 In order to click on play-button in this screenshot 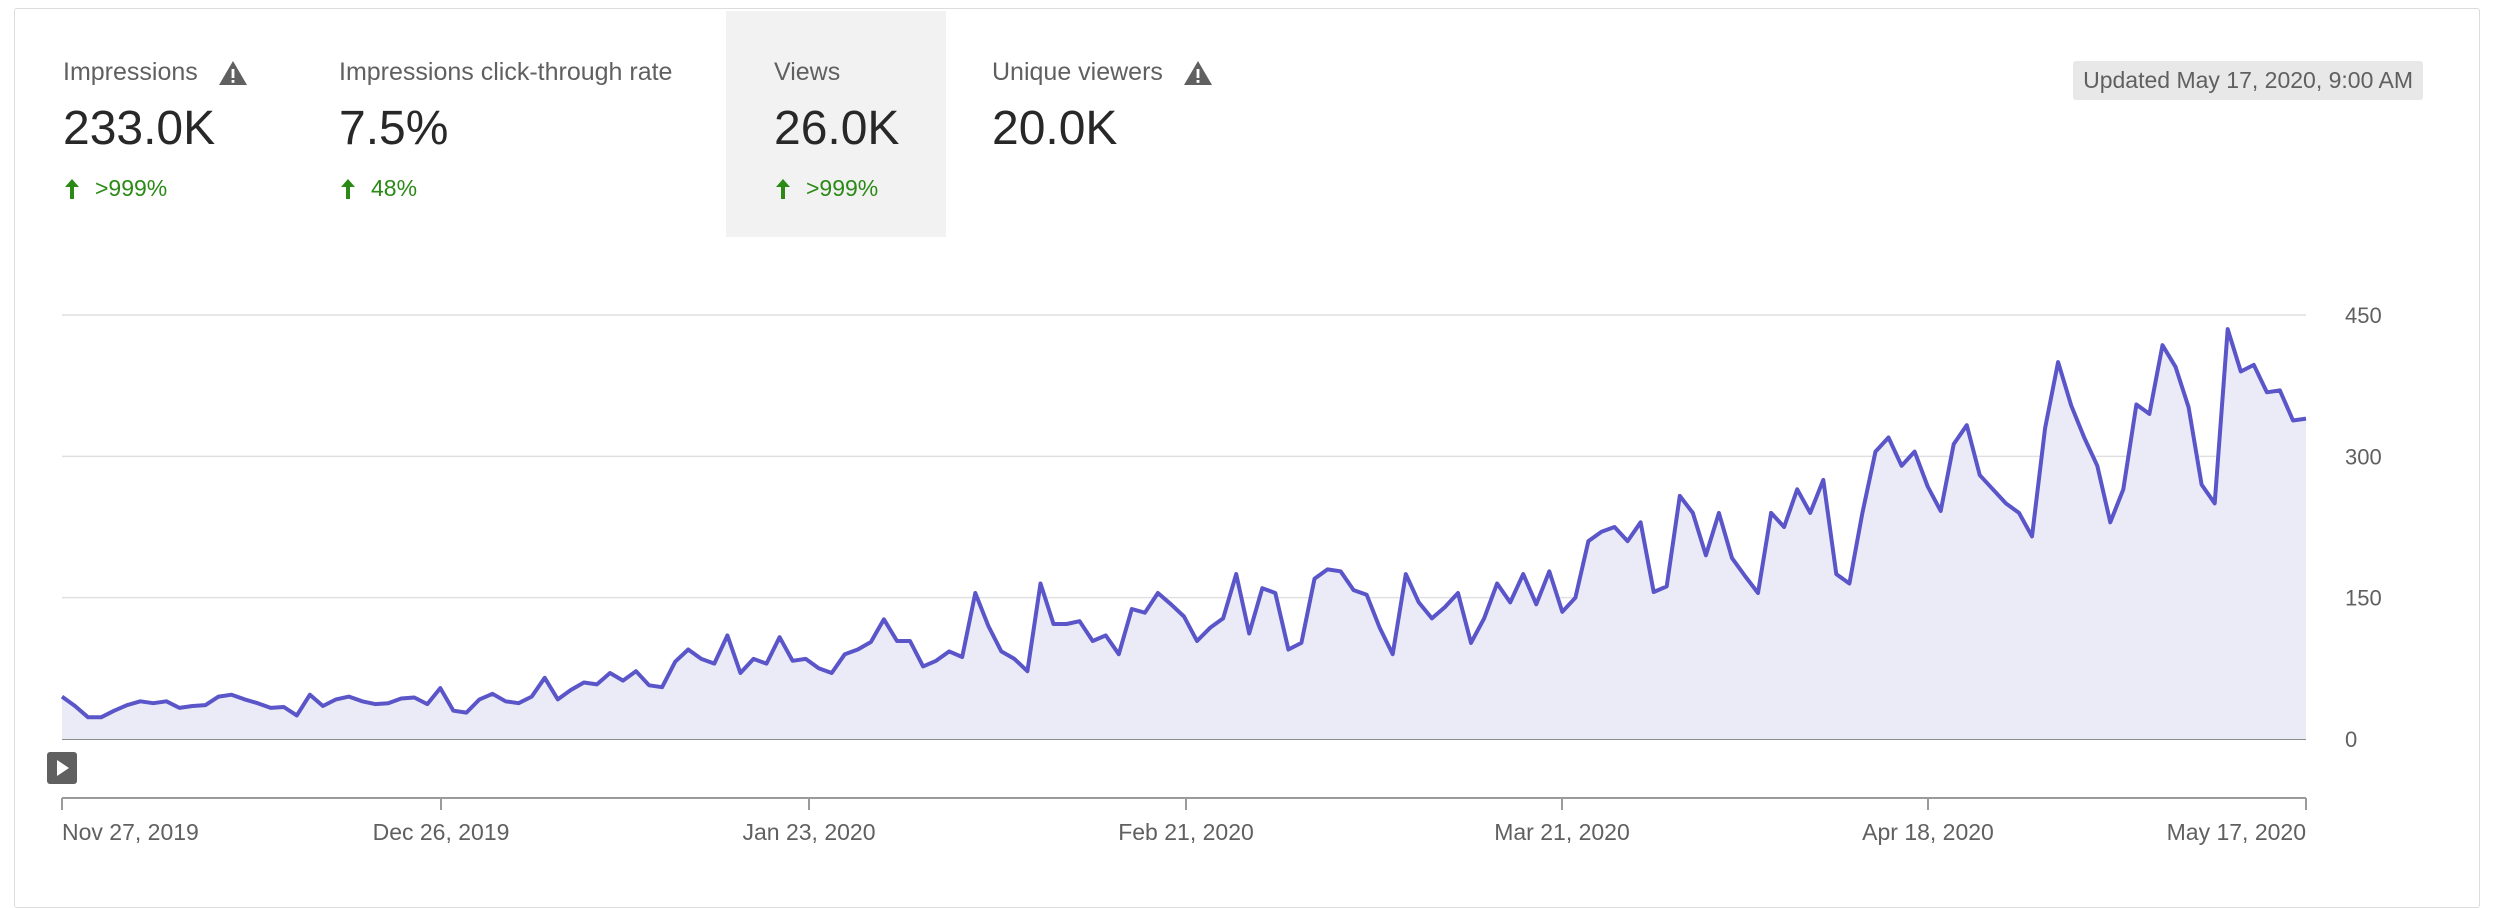, I will do `click(62, 768)`.